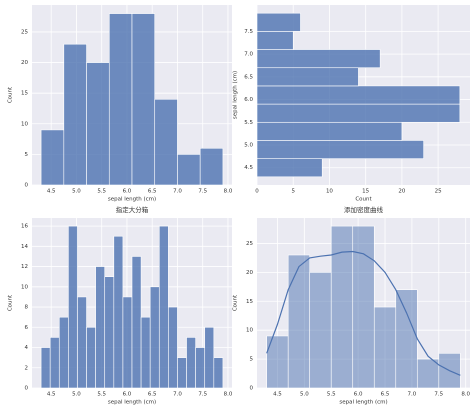 The image size is (474, 412). I want to click on y-tick-label: 5.0, so click(248, 146).